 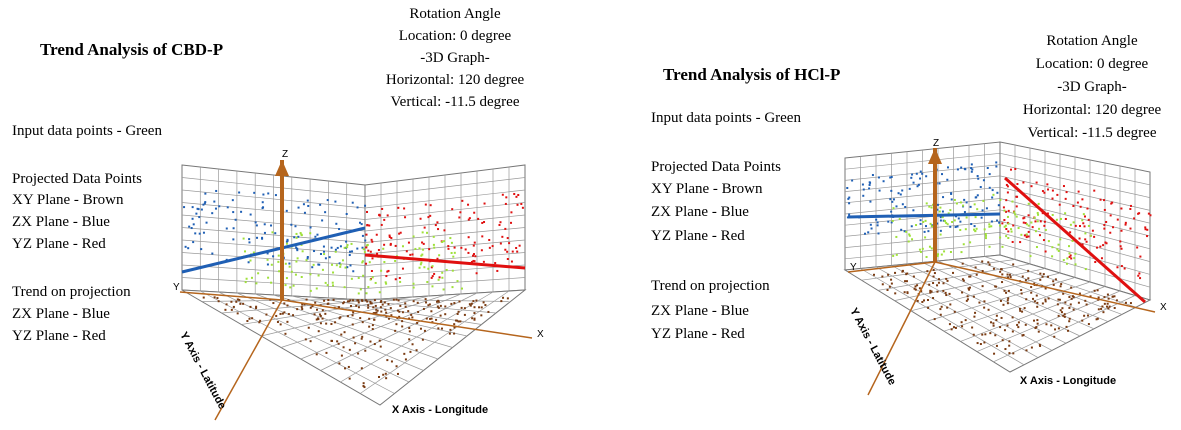 I want to click on grid-line, so click(x=1075, y=217).